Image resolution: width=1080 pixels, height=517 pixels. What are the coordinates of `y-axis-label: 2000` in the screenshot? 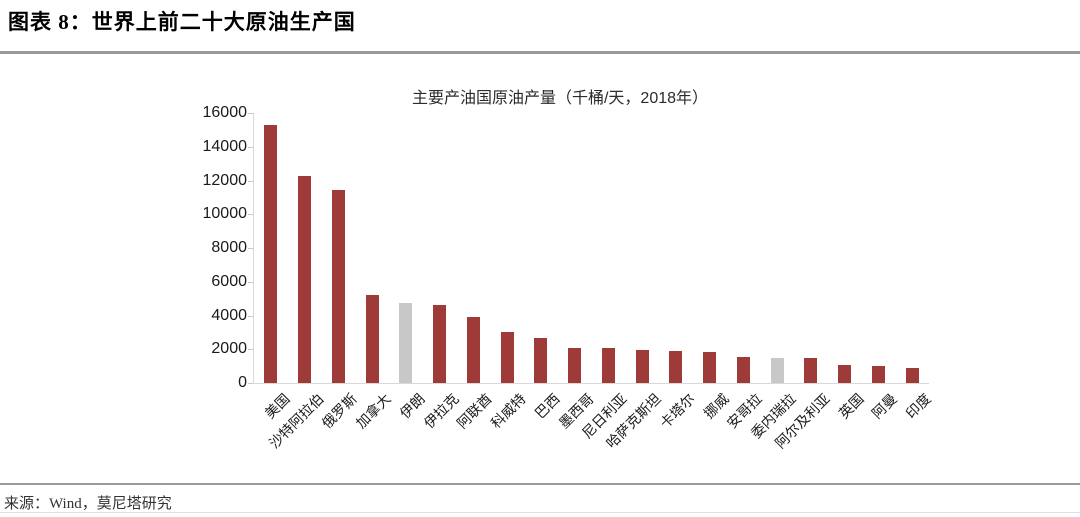 It's located at (229, 349).